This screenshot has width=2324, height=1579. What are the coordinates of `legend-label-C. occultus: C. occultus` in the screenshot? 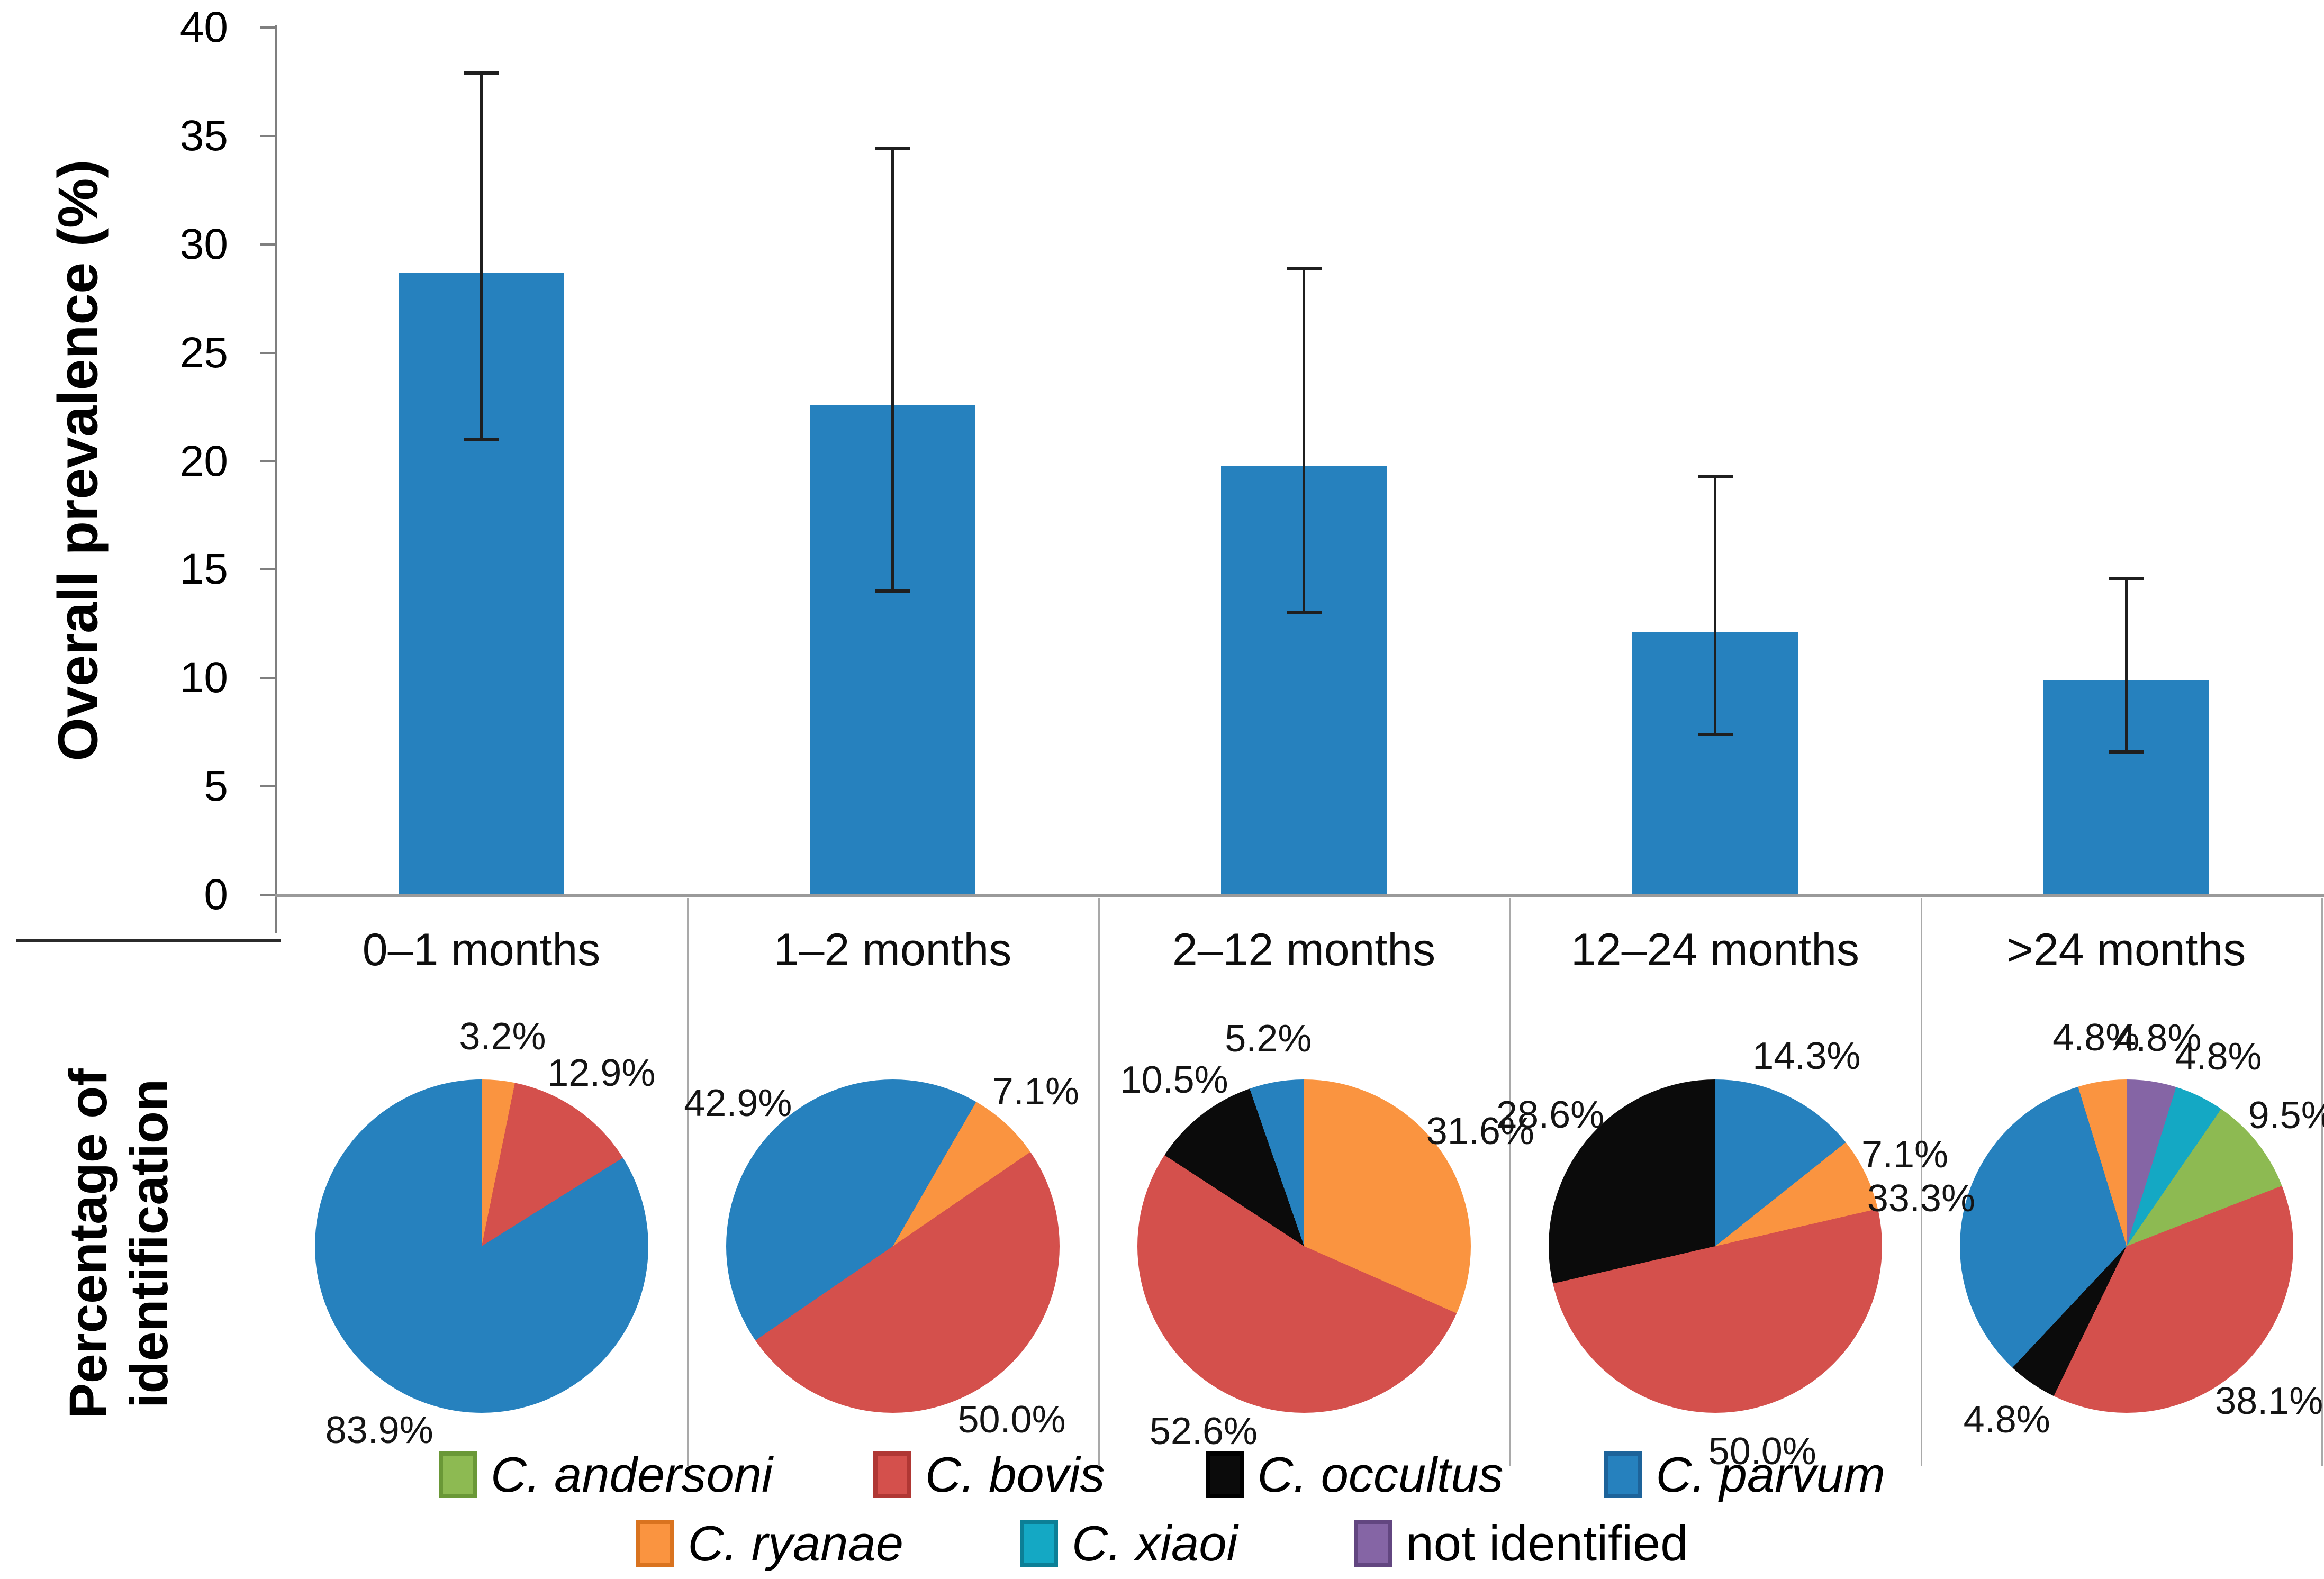 It's located at (1381, 1474).